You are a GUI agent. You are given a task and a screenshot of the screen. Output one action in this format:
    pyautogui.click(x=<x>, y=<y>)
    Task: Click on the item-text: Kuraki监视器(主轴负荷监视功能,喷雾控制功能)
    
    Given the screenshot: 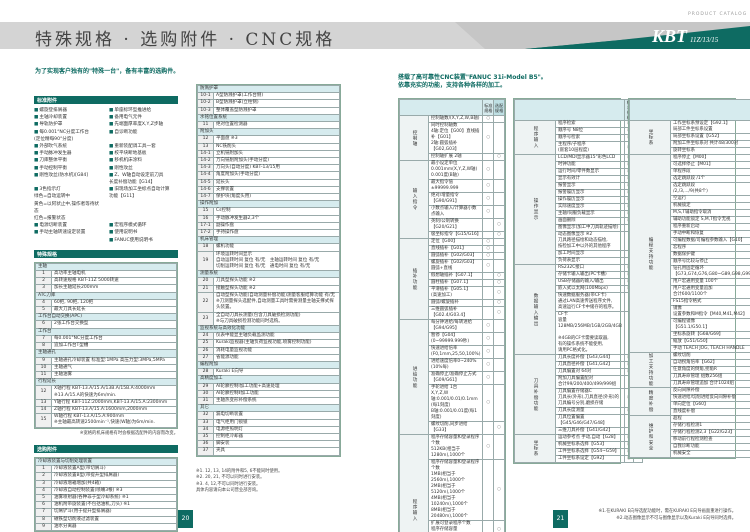 What is the action you would take?
    pyautogui.click(x=277, y=343)
    